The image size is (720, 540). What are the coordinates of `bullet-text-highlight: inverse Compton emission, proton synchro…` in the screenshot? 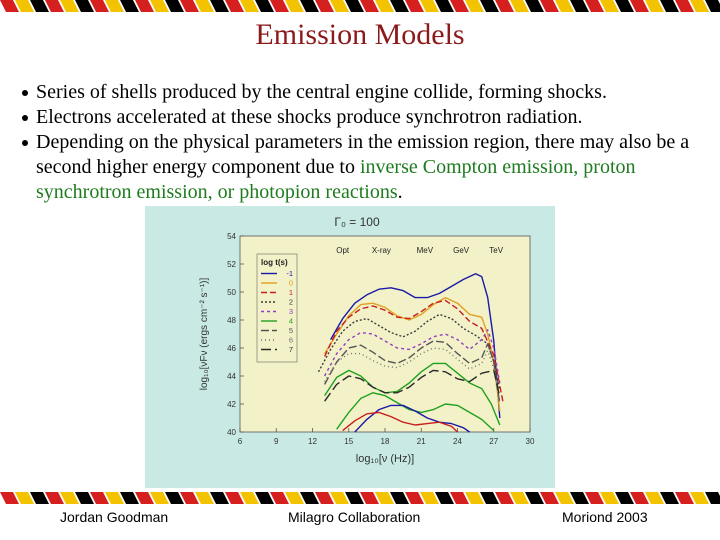 It's located at (336, 179).